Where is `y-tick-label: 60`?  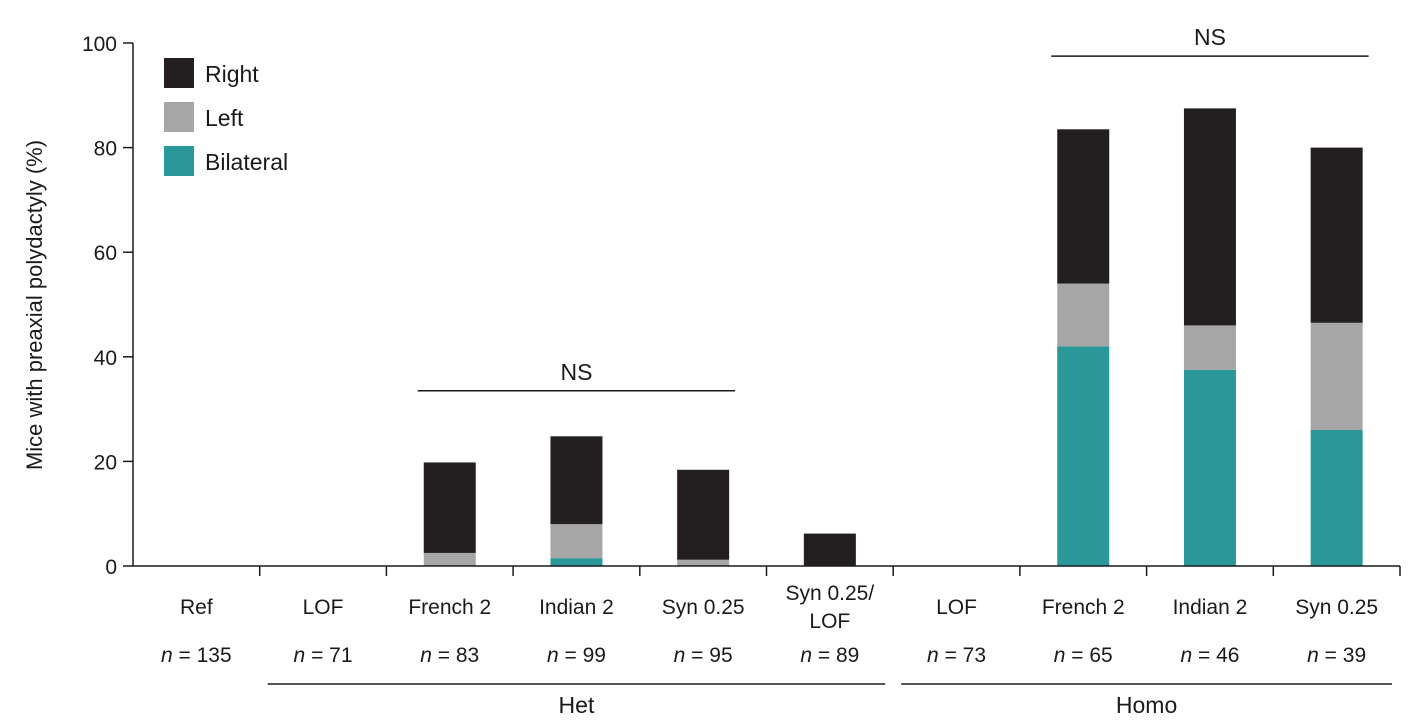
y-tick-label: 60 is located at coordinates (105, 253).